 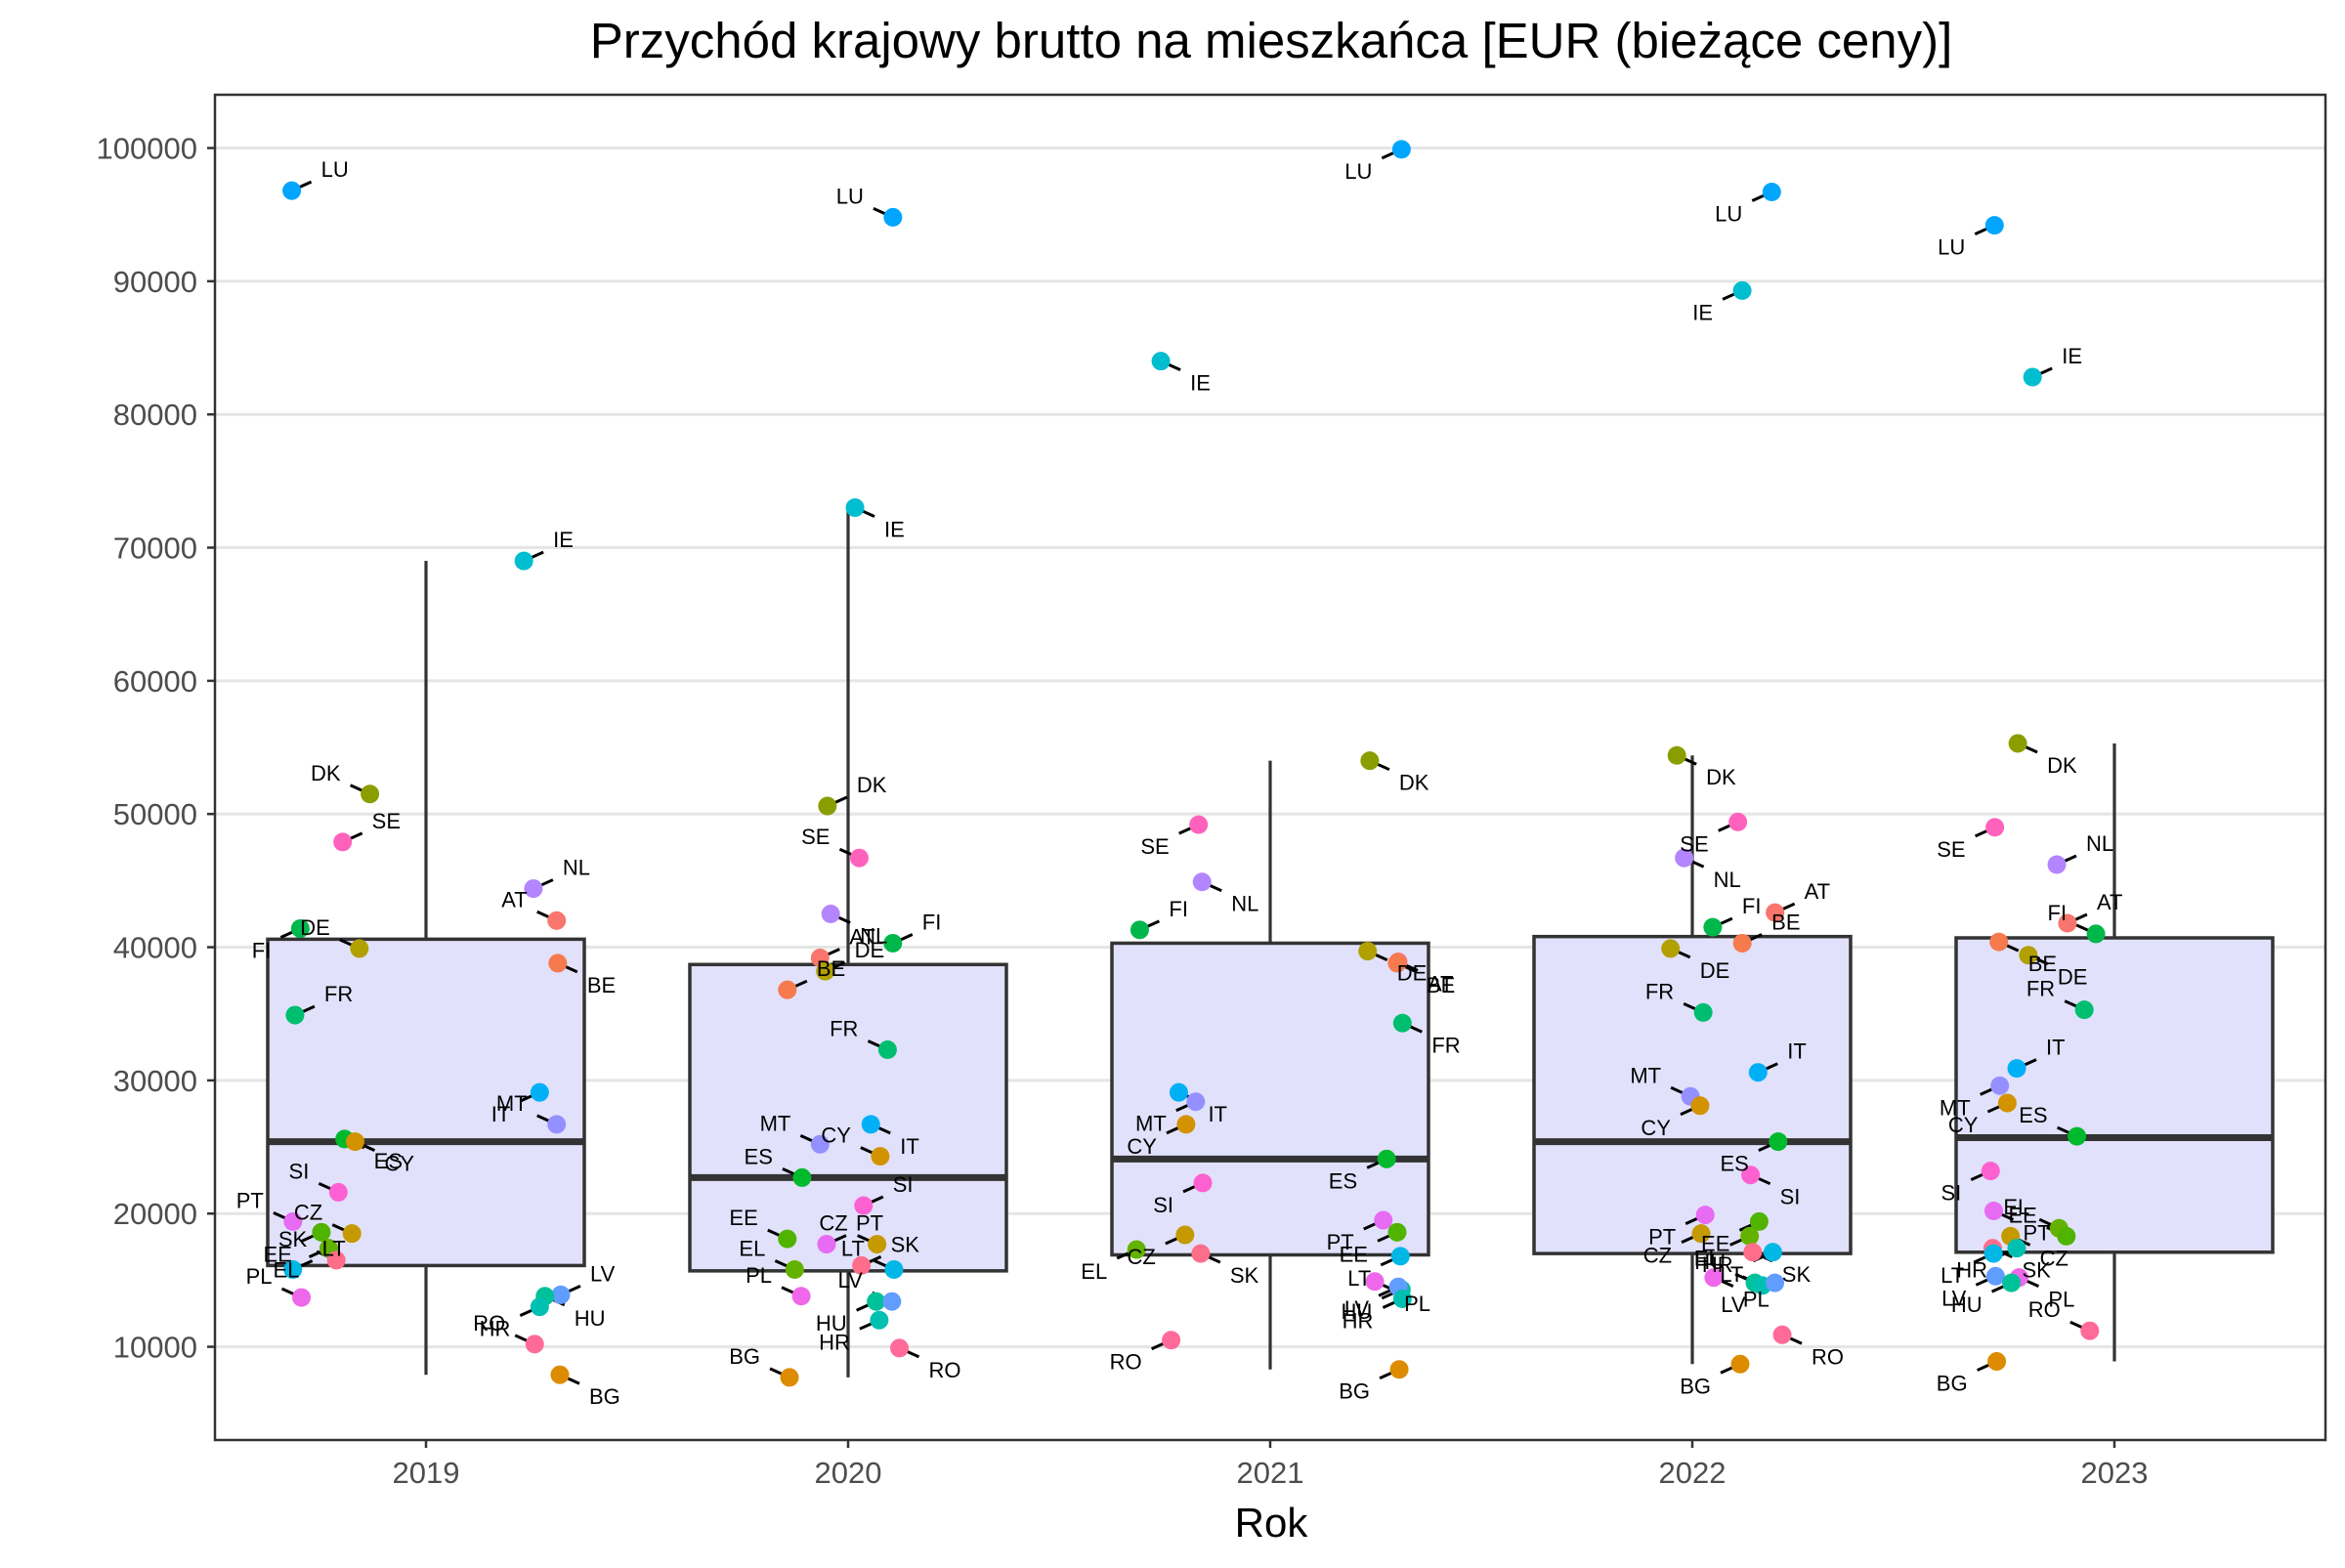 What do you see at coordinates (155, 948) in the screenshot?
I see `y-tick-label: 40000` at bounding box center [155, 948].